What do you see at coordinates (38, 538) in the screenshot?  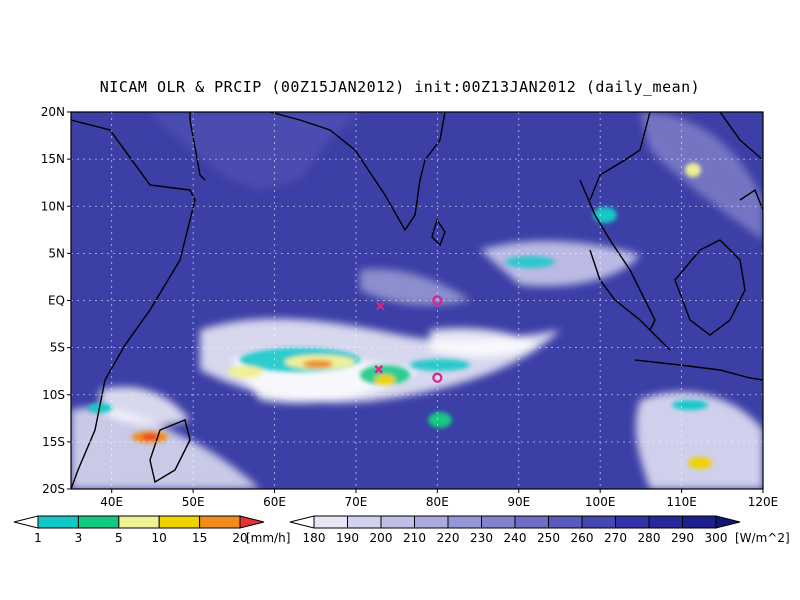 I see `legend-label: 1` at bounding box center [38, 538].